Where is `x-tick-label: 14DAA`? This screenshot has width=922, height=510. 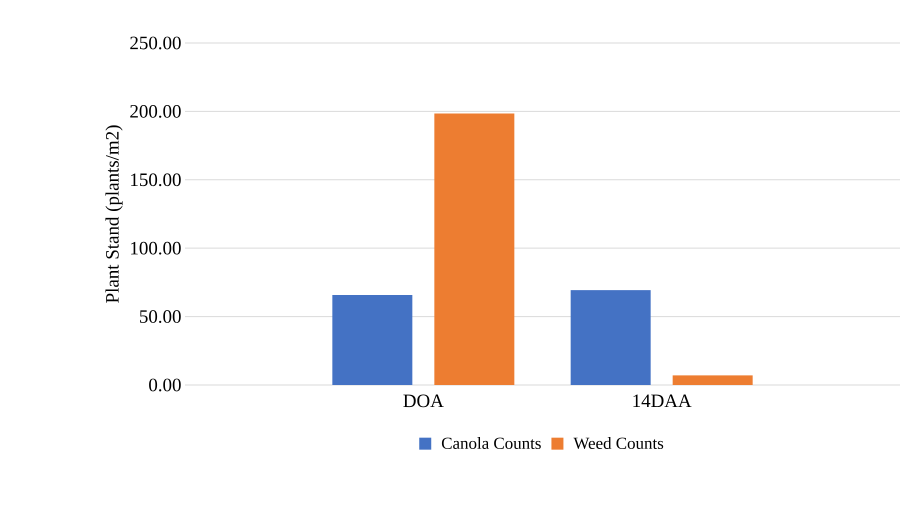
x-tick-label: 14DAA is located at coordinates (662, 401).